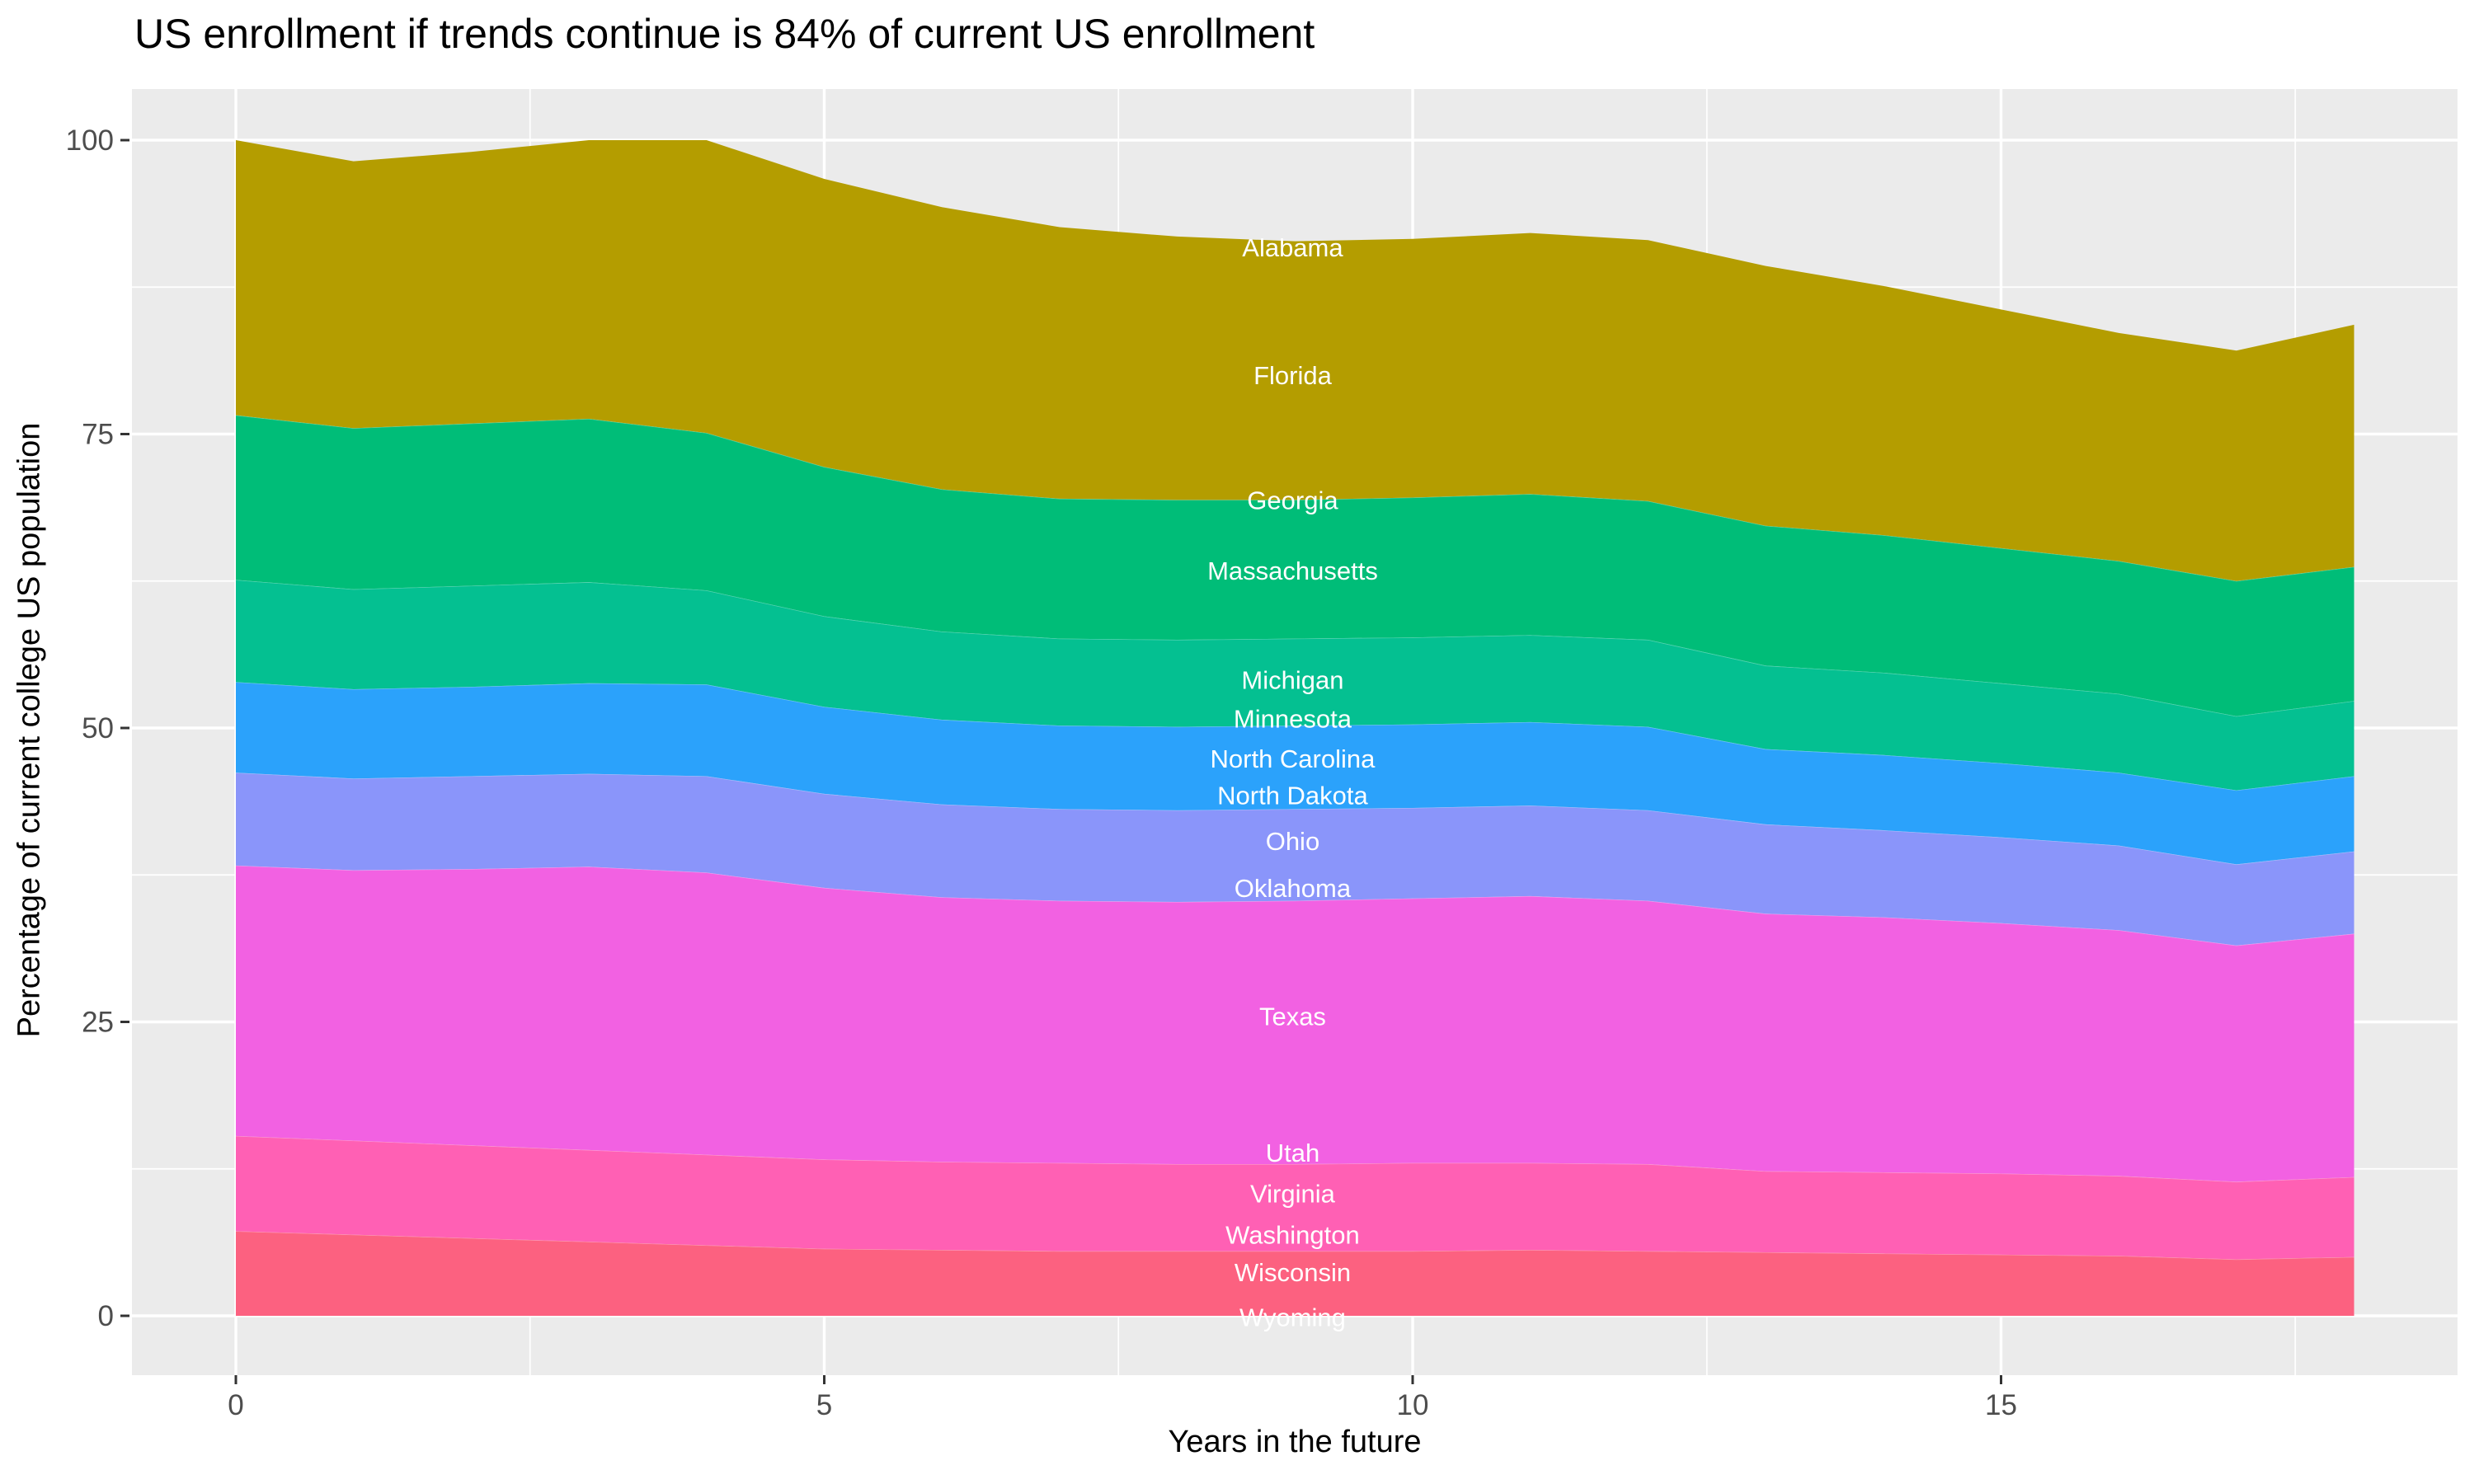 The height and width of the screenshot is (1484, 2474). I want to click on state-label-wisconsin: Wisconsin, so click(1293, 1272).